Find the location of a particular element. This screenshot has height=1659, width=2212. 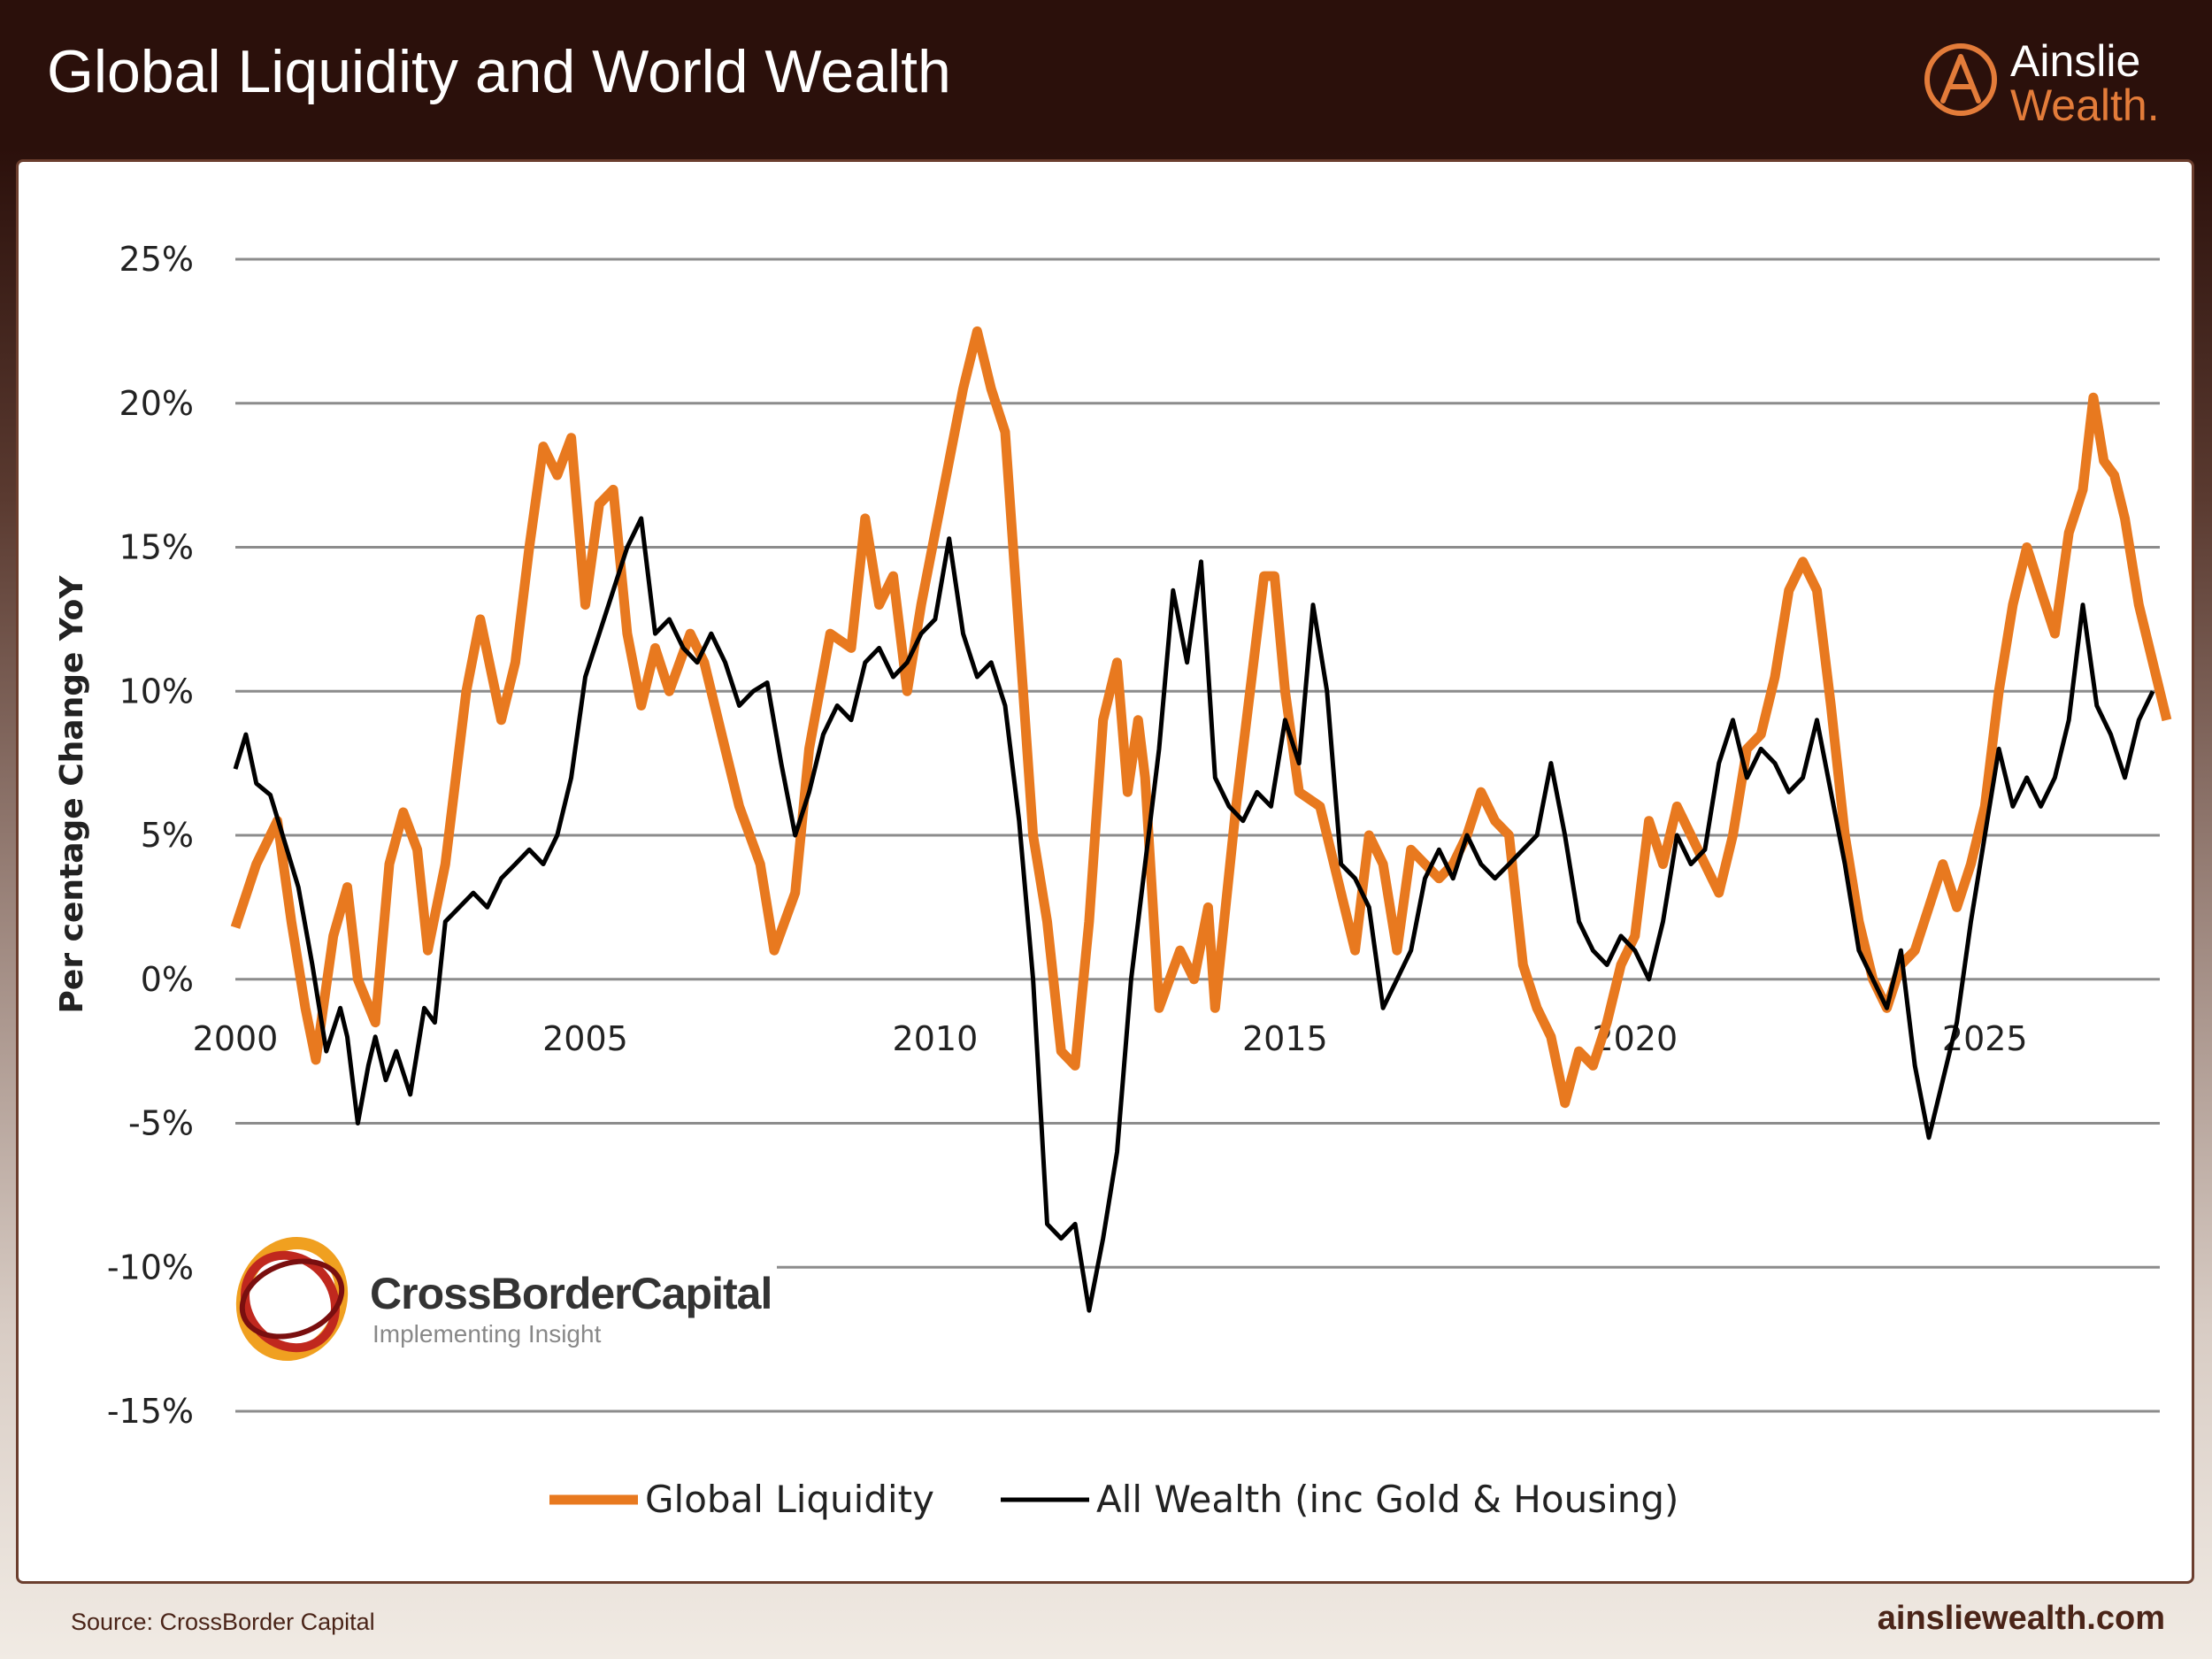

crossborder-logo: CrossBorderCapital Implementing Insight is located at coordinates (498, 1301).